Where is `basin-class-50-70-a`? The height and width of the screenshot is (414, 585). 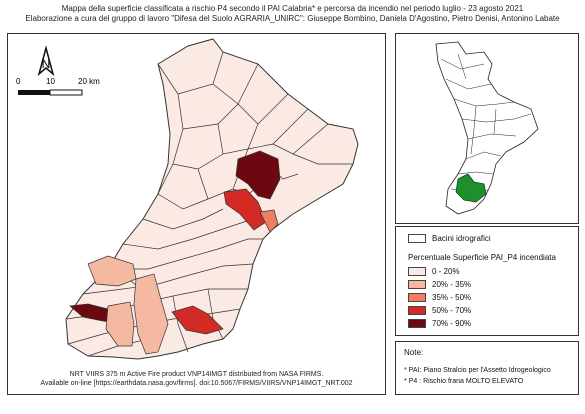 basin-class-50-70-a is located at coordinates (245, 209).